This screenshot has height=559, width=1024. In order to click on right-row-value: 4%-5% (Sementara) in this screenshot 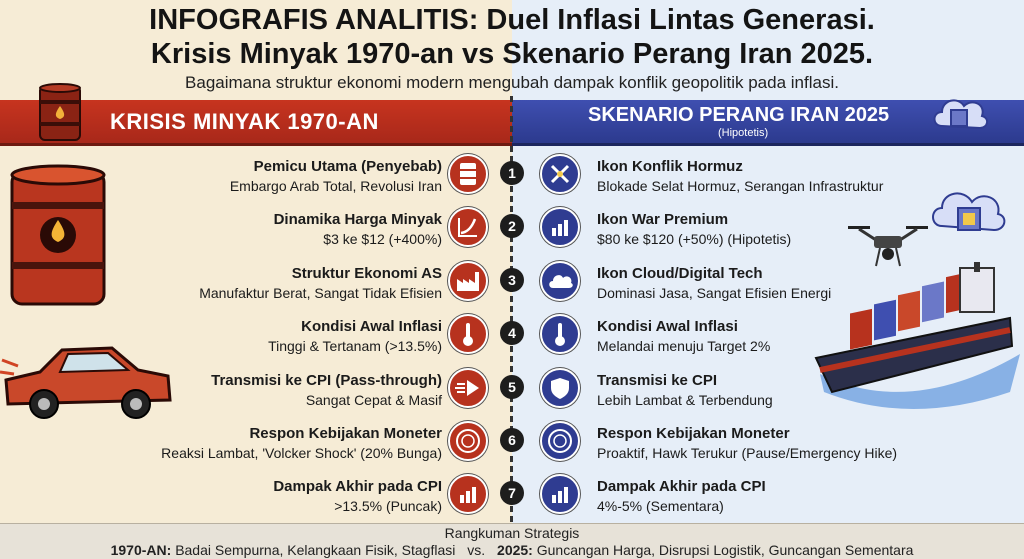, I will do `click(660, 506)`.